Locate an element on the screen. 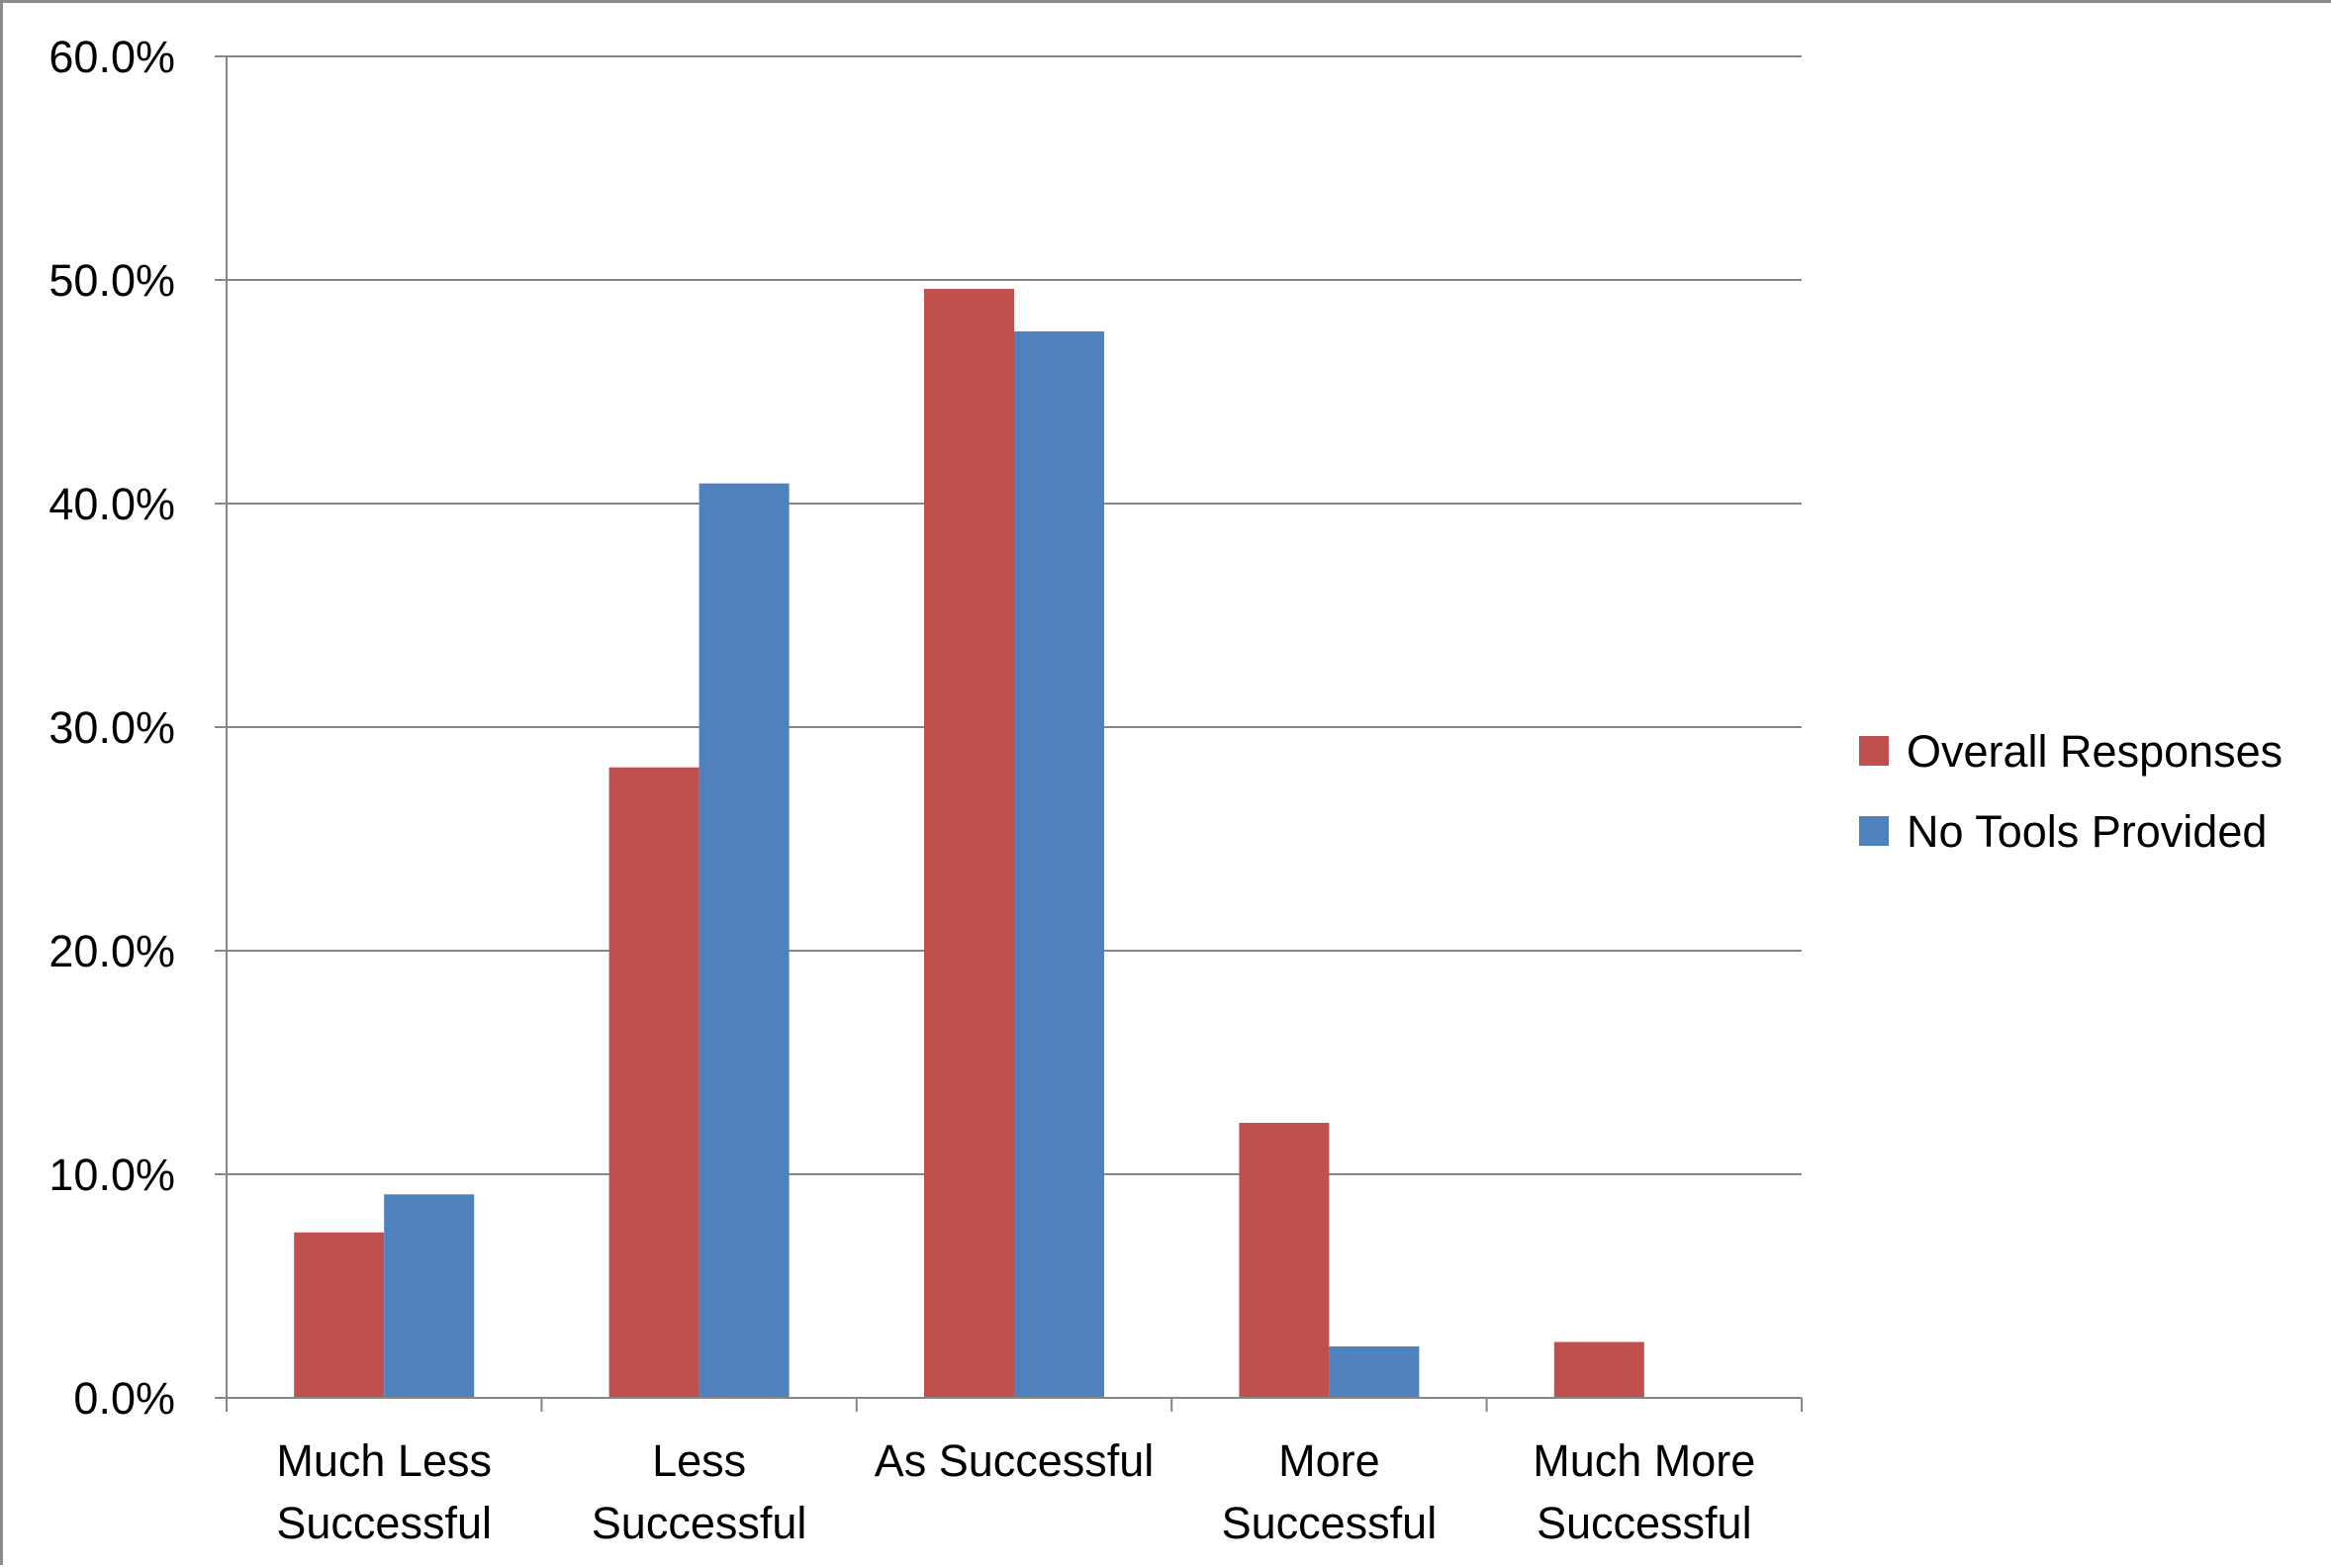 This screenshot has width=2331, height=1568. legend: Overall Responses No Tools Provided is located at coordinates (2071, 791).